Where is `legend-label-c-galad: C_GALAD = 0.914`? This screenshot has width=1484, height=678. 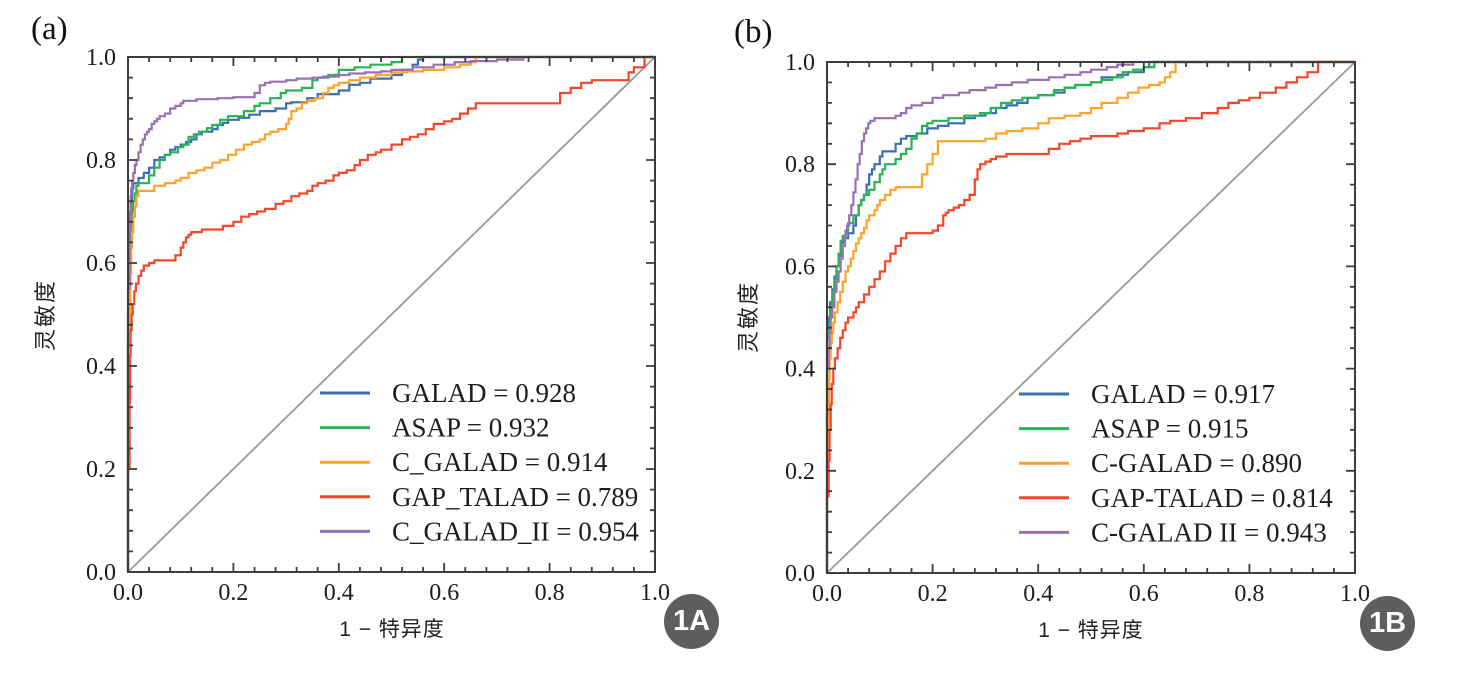
legend-label-c-galad: C_GALAD = 0.914 is located at coordinates (500, 462).